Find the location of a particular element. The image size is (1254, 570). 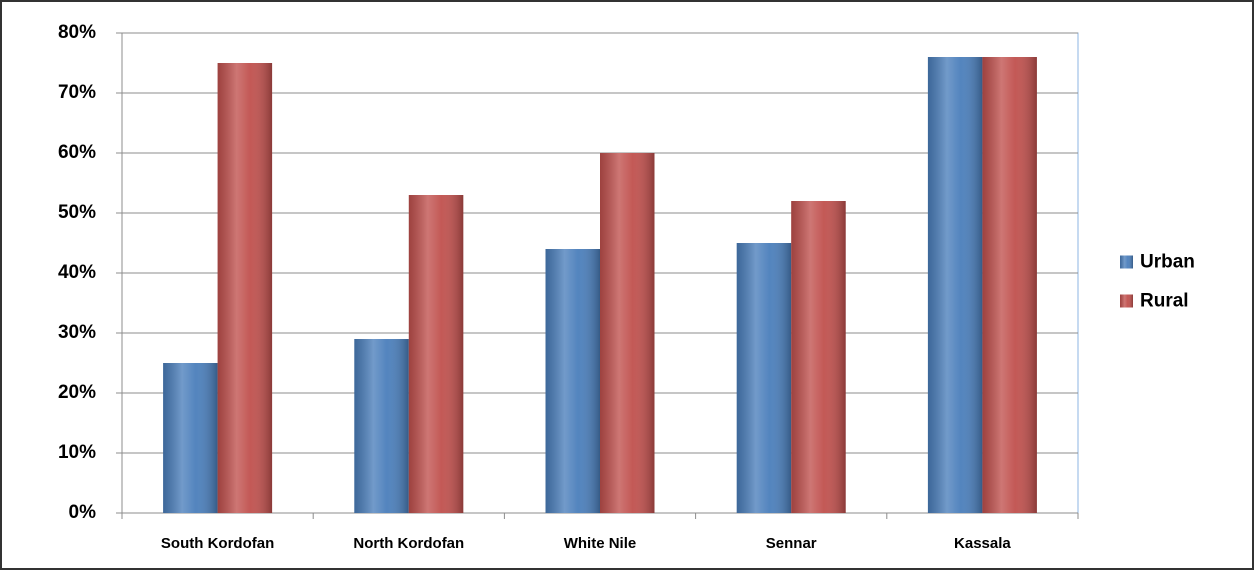

legend-label: Urban is located at coordinates (1167, 262).